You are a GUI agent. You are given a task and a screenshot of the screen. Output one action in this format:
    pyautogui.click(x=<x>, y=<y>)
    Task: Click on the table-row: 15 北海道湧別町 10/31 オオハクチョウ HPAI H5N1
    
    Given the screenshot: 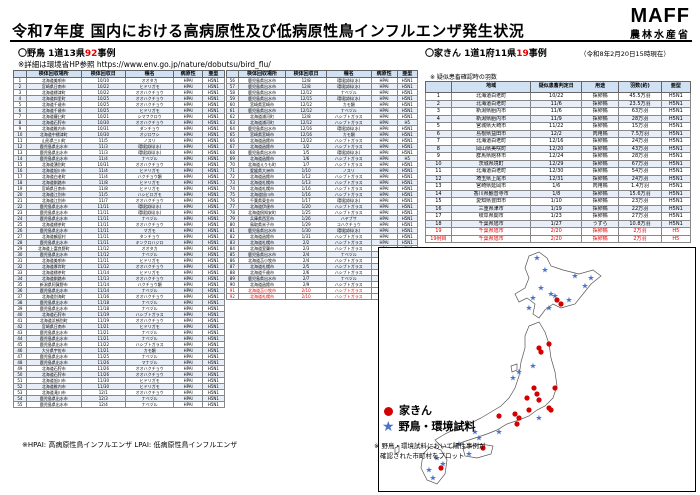 What is the action you would take?
    pyautogui.click(x=119, y=164)
    